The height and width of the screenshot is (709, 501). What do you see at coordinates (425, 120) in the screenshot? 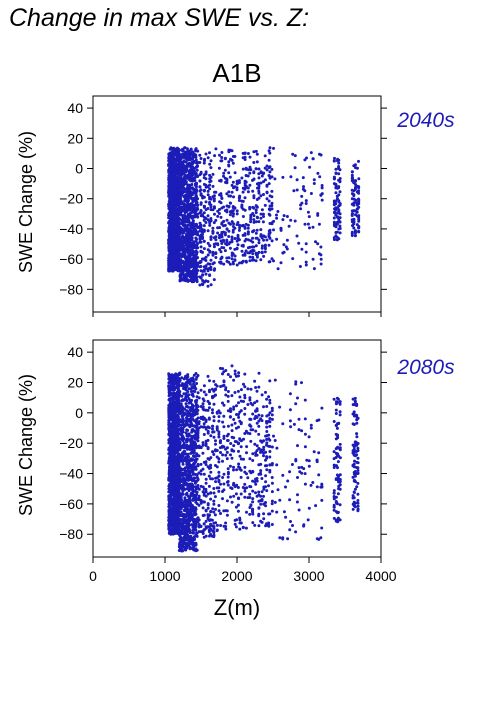
I see `panel-label-2040s: 2040s` at bounding box center [425, 120].